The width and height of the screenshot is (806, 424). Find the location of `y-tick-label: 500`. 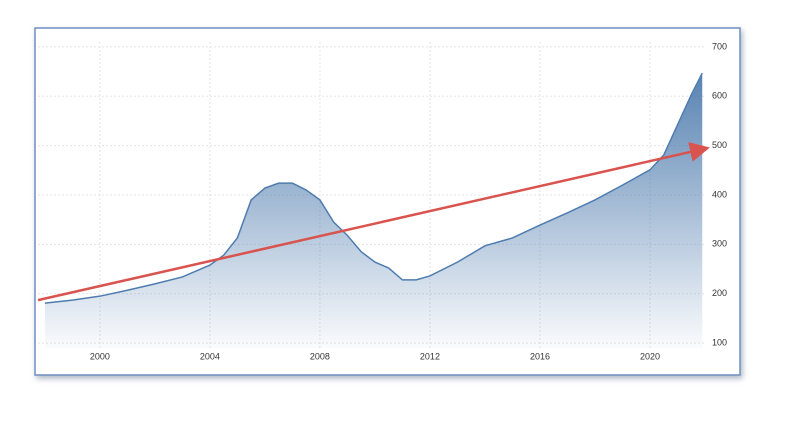

y-tick-label: 500 is located at coordinates (719, 145).